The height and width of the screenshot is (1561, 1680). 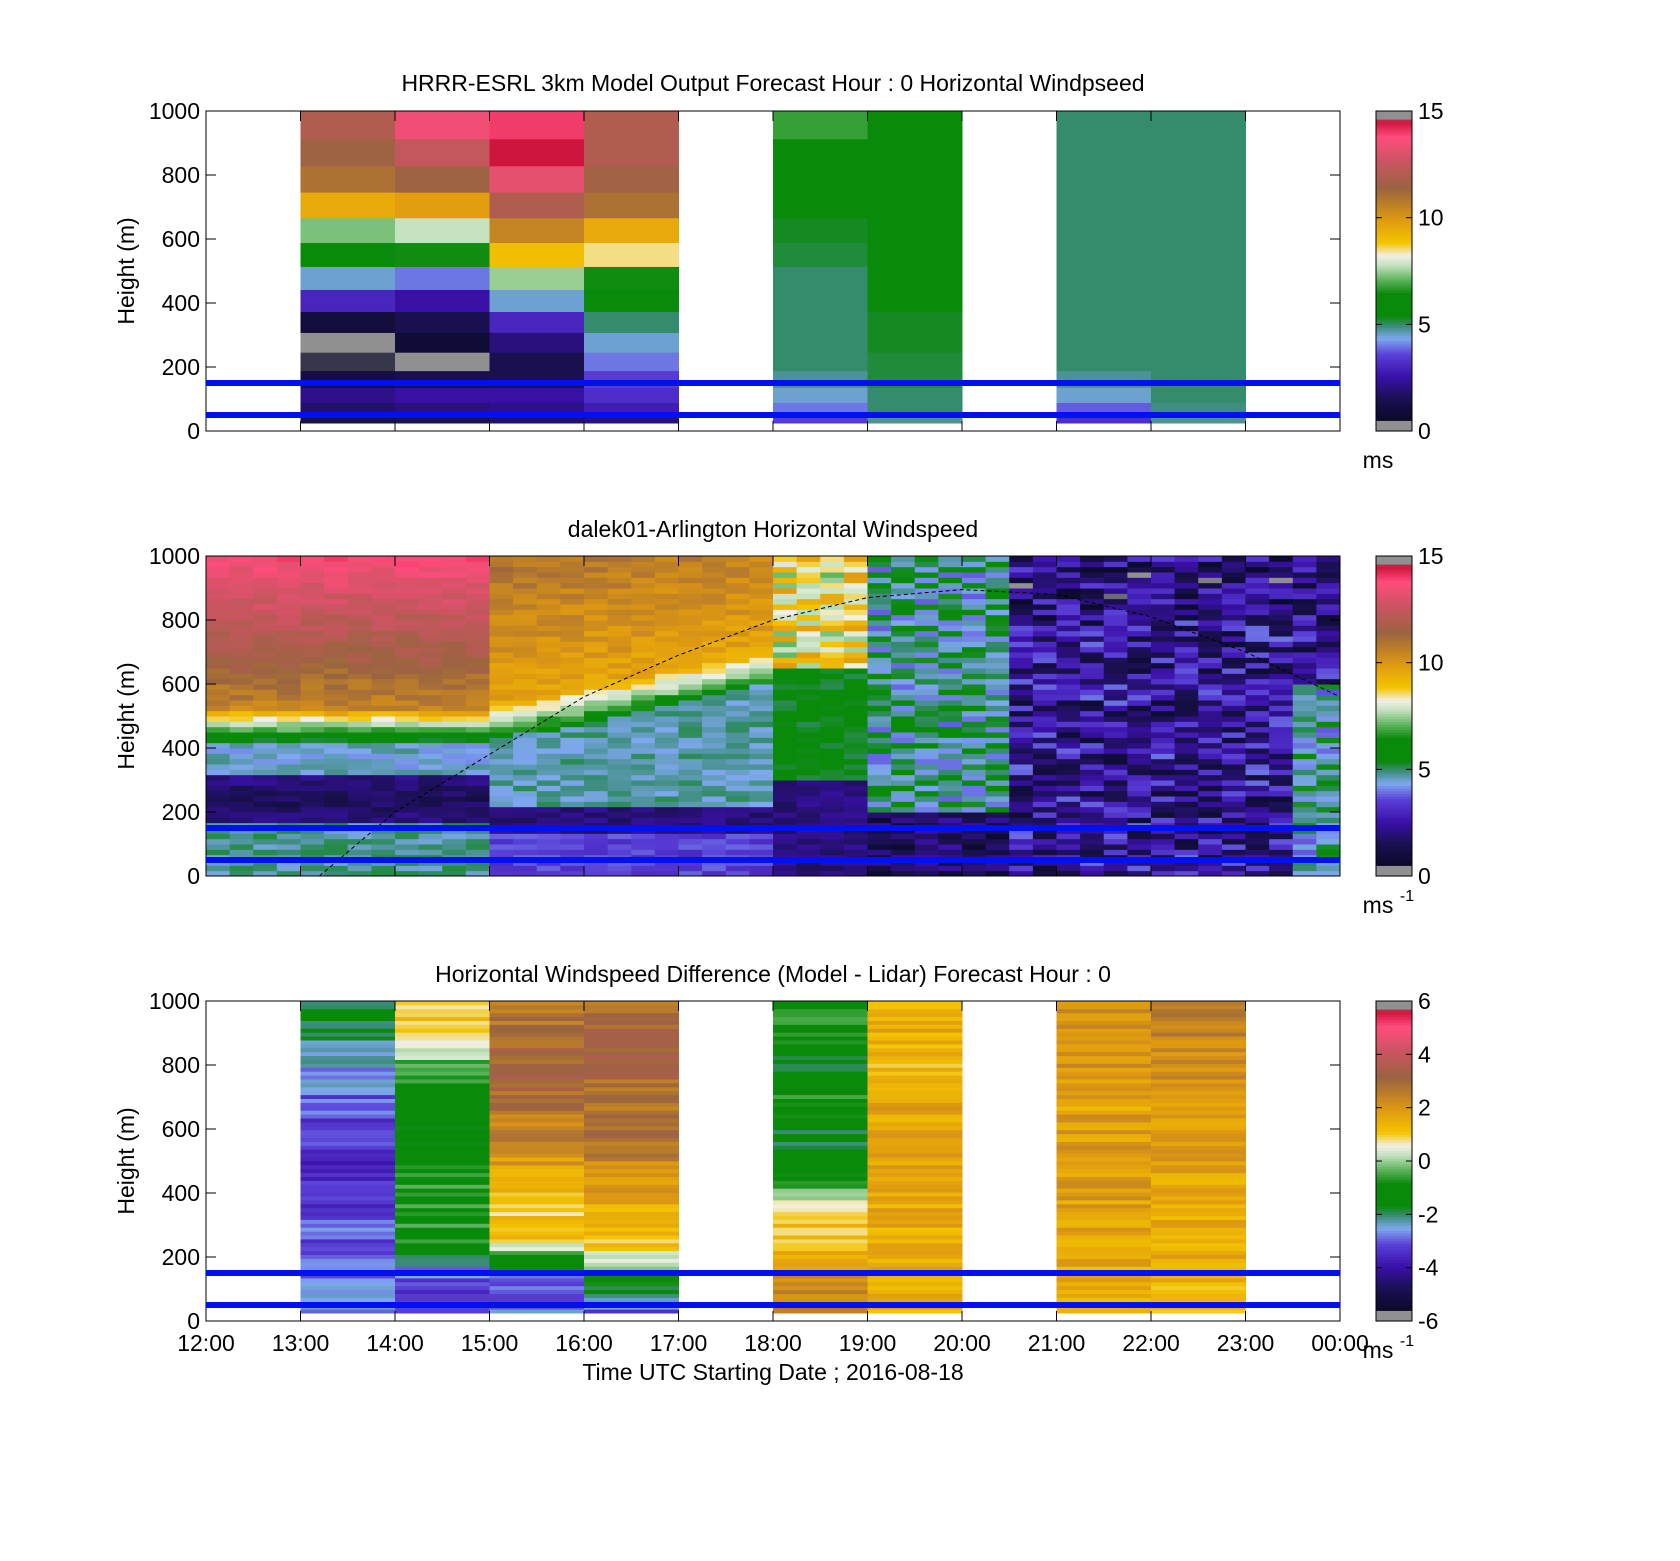 I want to click on x-tick-label: 14:00, so click(x=395, y=1343).